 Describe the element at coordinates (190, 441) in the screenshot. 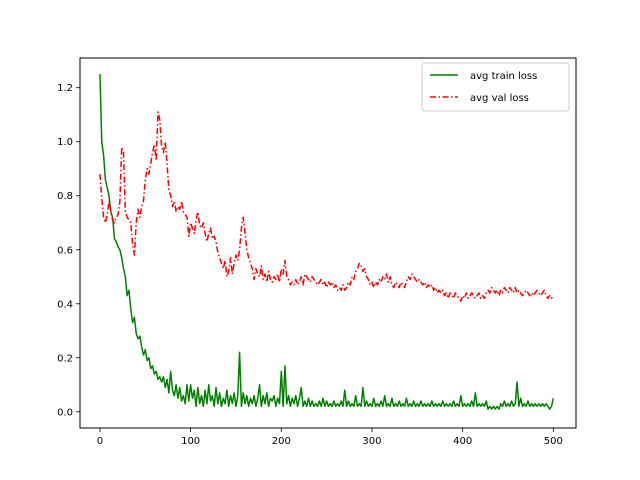

I see `x-tick-label: 100` at that location.